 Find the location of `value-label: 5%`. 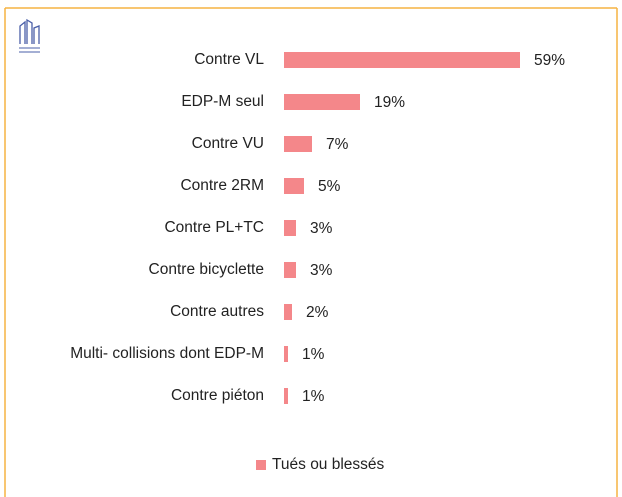

value-label: 5% is located at coordinates (329, 186).